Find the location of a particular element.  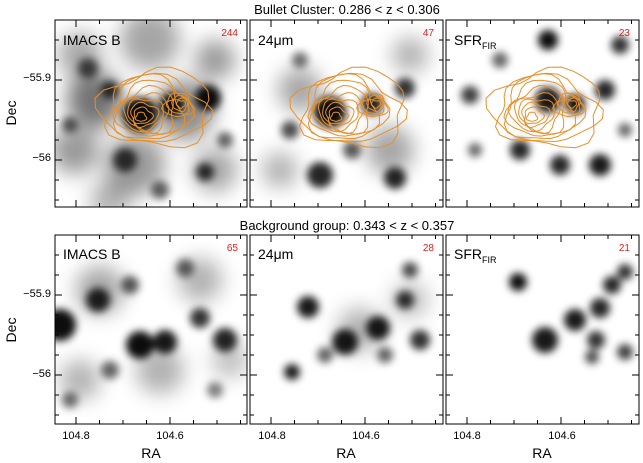

panel-background-sfr is located at coordinates (542, 329).